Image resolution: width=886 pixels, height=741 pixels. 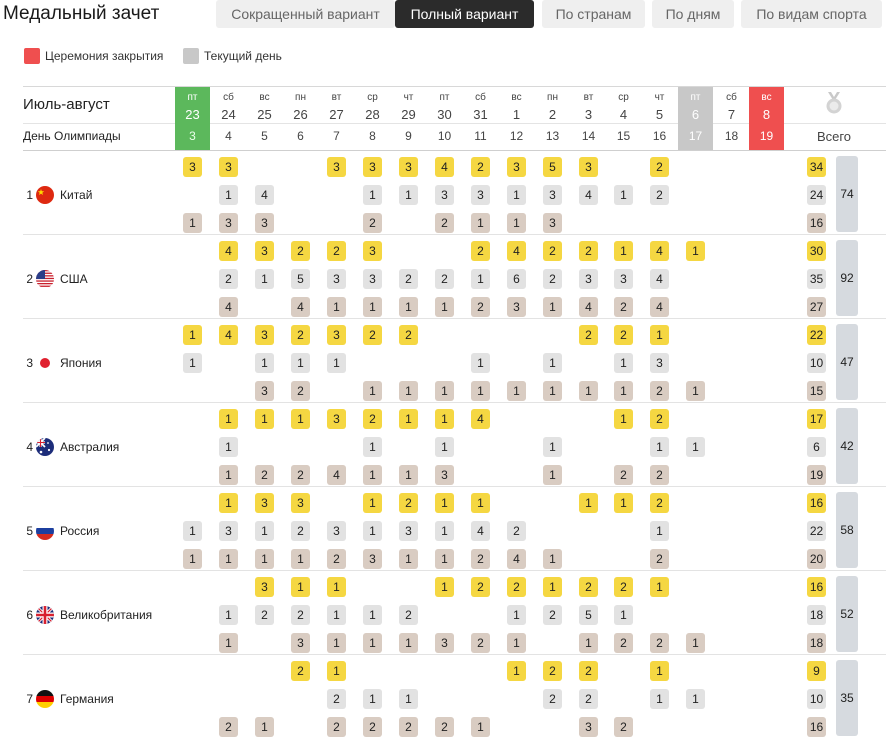 I want to click on china-flag-icon, so click(x=45, y=195).